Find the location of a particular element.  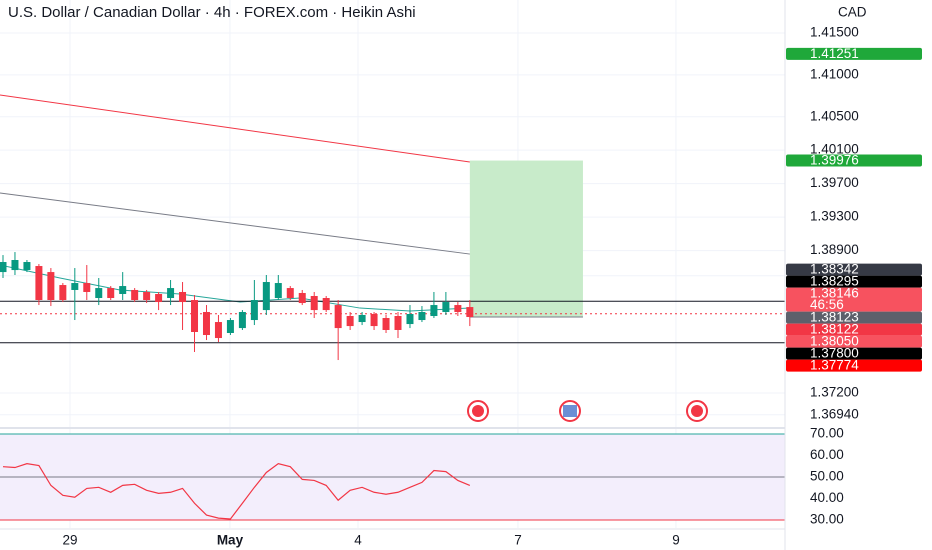

y-tick-label: 1.41000 is located at coordinates (834, 73).